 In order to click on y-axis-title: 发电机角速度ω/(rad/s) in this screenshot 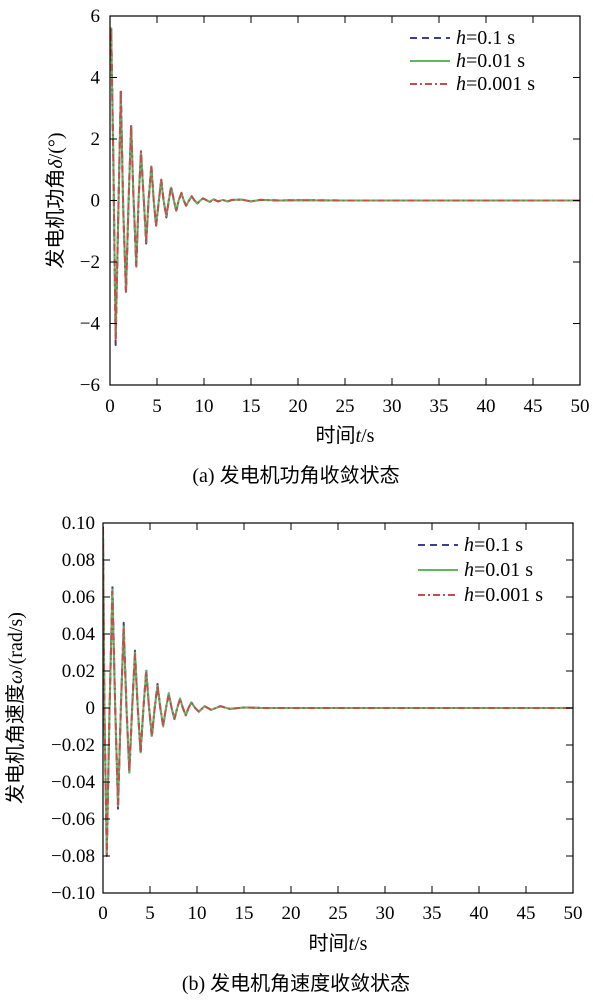, I will do `click(15, 708)`.